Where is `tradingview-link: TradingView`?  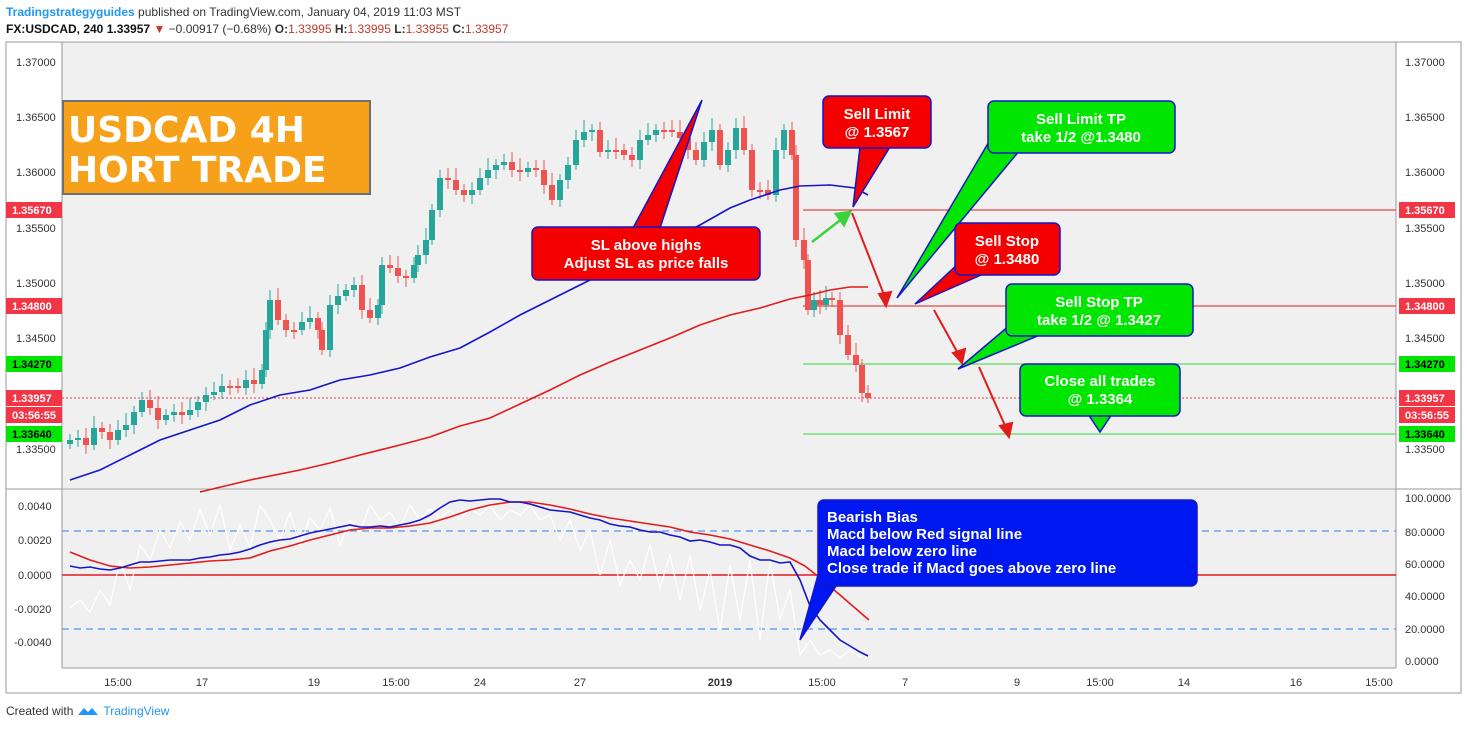
tradingview-link: TradingView is located at coordinates (136, 711).